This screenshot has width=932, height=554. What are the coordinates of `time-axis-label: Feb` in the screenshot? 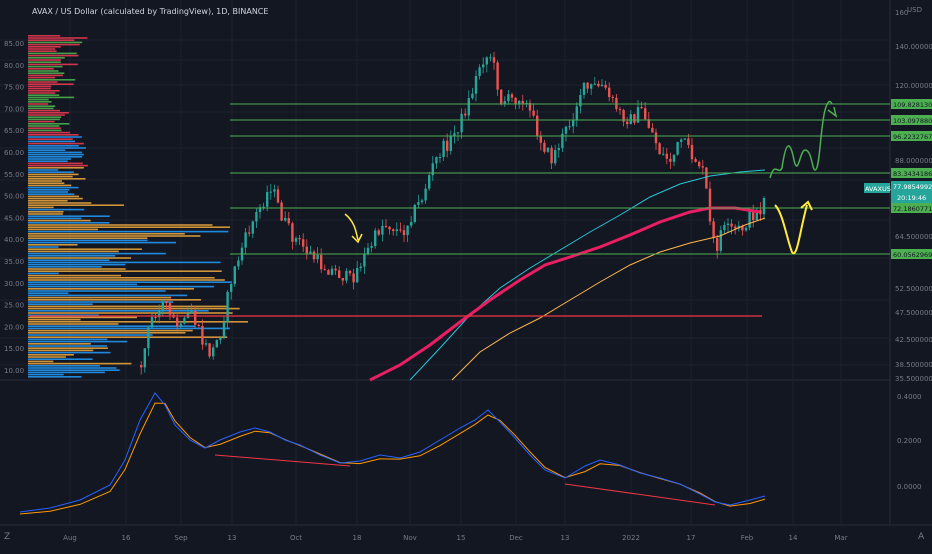 It's located at (747, 538).